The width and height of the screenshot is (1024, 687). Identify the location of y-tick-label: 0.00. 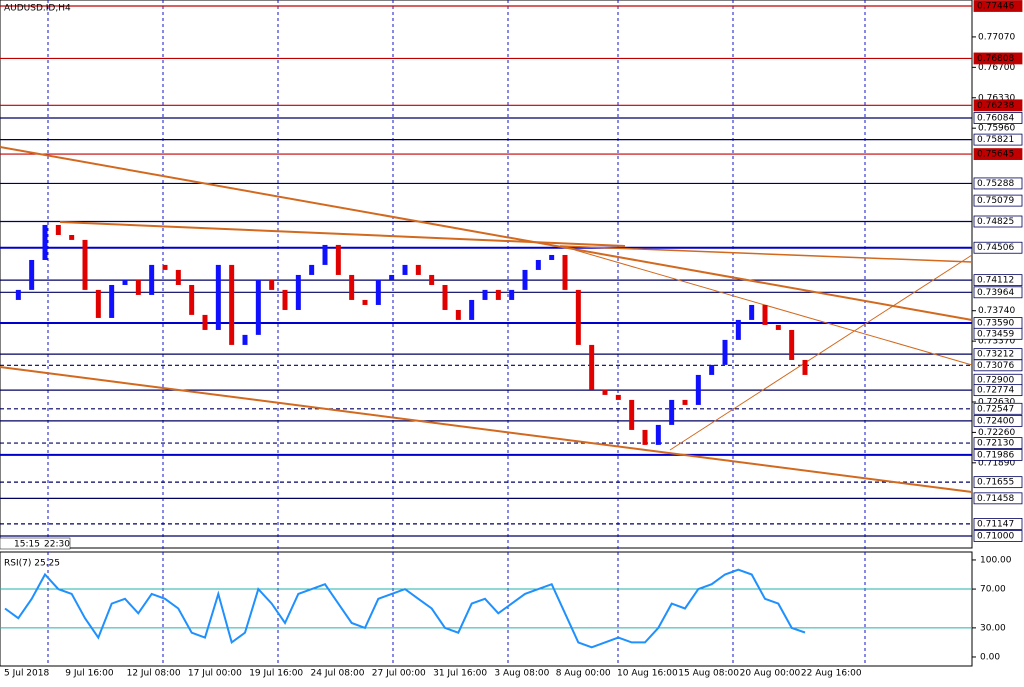
(990, 657).